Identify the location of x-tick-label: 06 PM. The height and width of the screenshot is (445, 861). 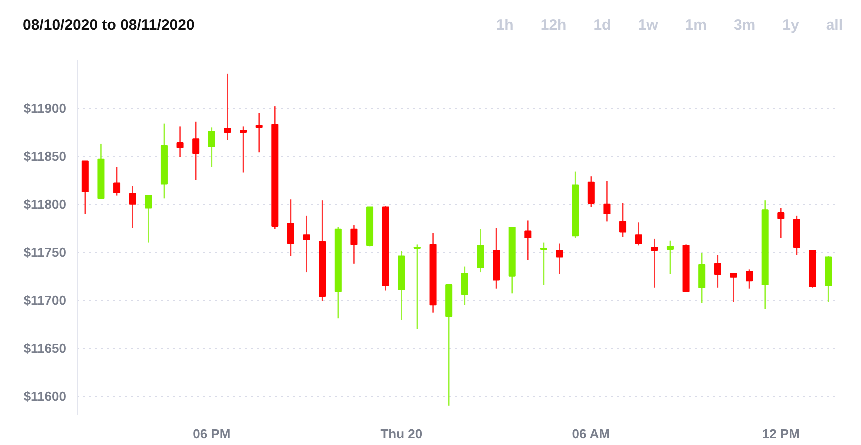
(212, 434).